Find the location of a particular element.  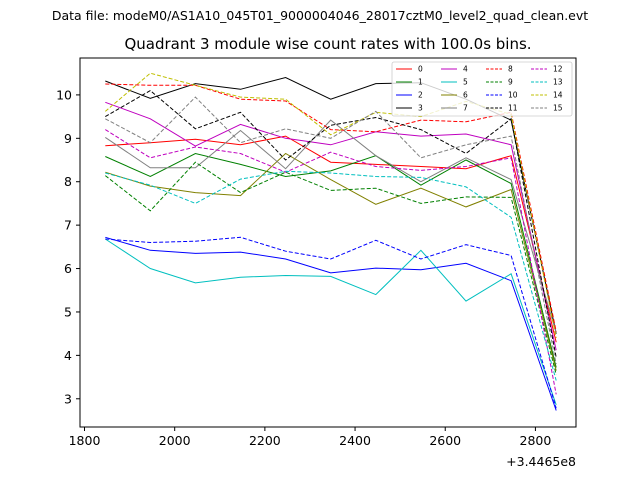

legend-item-4: 4 is located at coordinates (454, 69).